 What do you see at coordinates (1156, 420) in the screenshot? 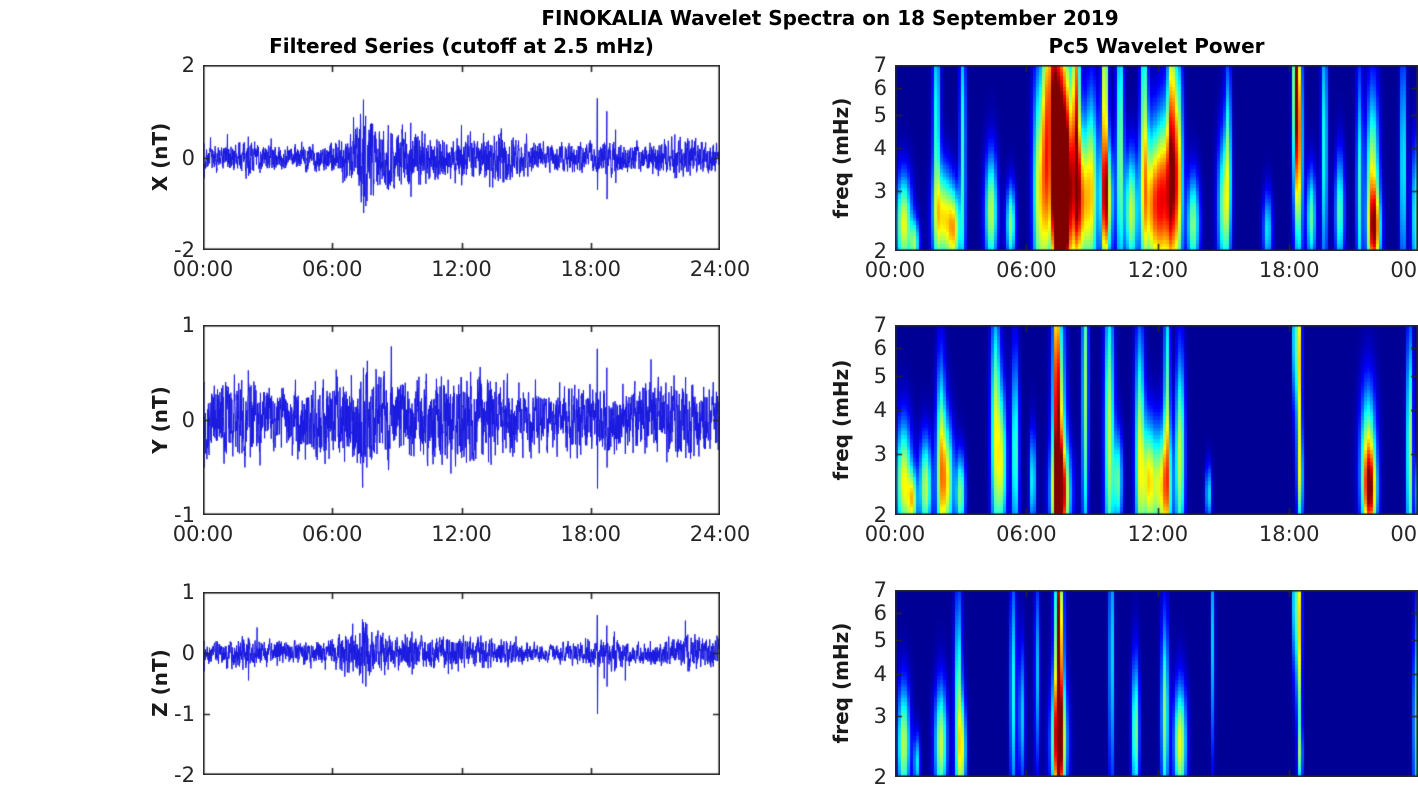
I see `y-wavelet-power-plot` at bounding box center [1156, 420].